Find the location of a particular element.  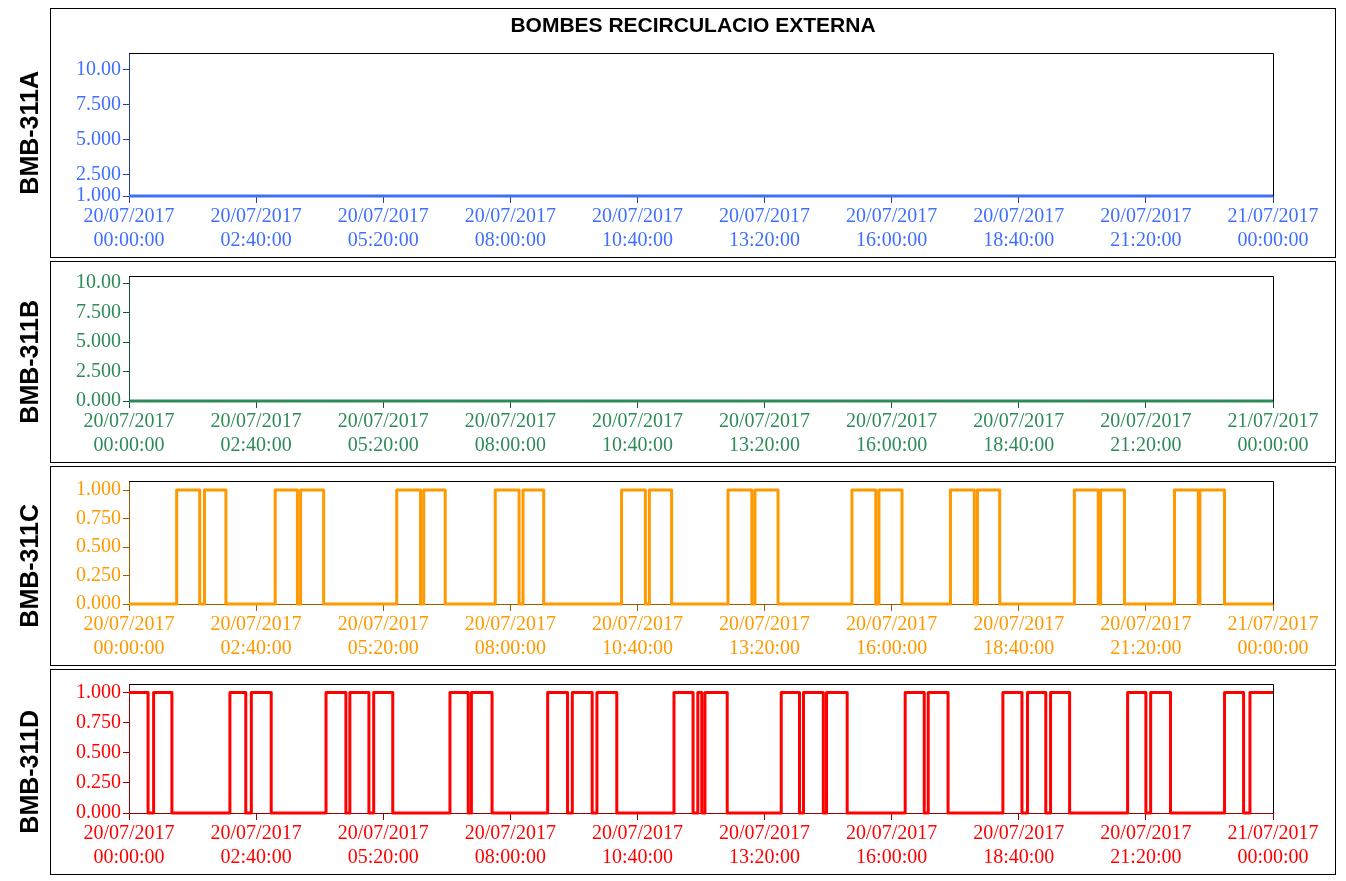

chart-title: BOMBES RECIRCULACIO EXTERNA is located at coordinates (693, 25).